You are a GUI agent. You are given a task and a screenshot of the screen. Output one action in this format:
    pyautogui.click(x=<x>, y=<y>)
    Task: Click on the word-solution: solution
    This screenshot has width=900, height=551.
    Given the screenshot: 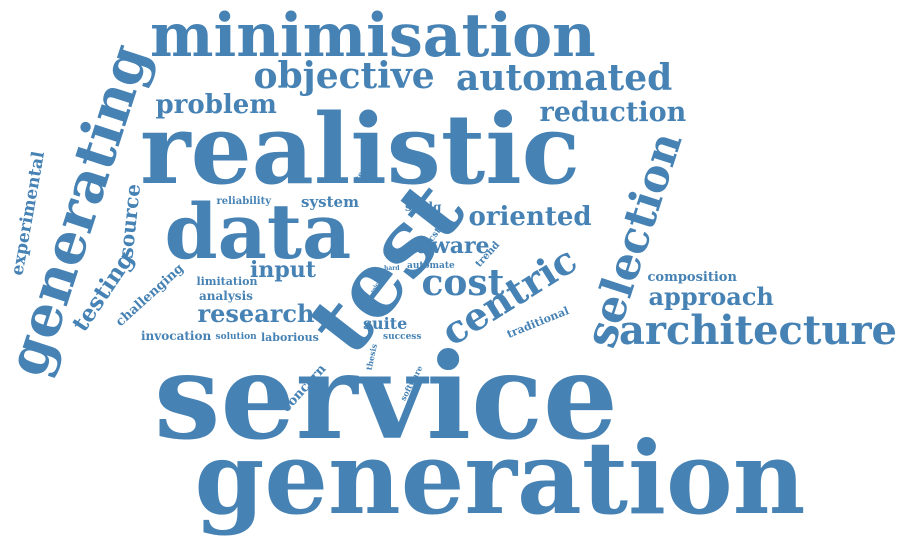 What is the action you would take?
    pyautogui.click(x=236, y=336)
    